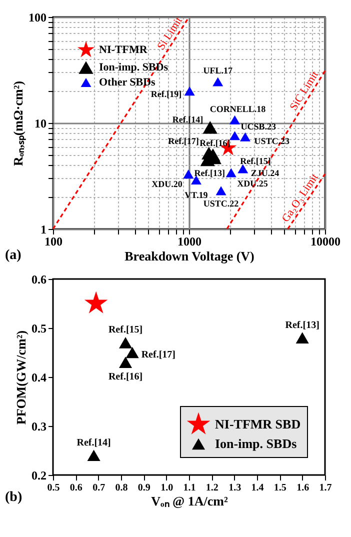 The height and width of the screenshot is (537, 351). I want to click on x-tick-label: 10000, so click(325, 241).